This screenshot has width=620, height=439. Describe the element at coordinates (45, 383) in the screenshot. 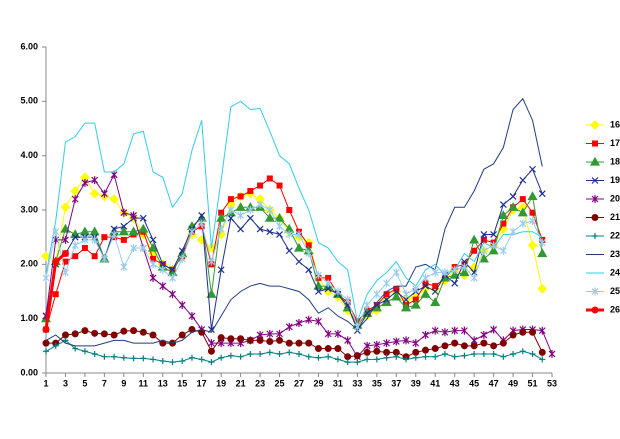

I see `x-tick-label: 1` at that location.